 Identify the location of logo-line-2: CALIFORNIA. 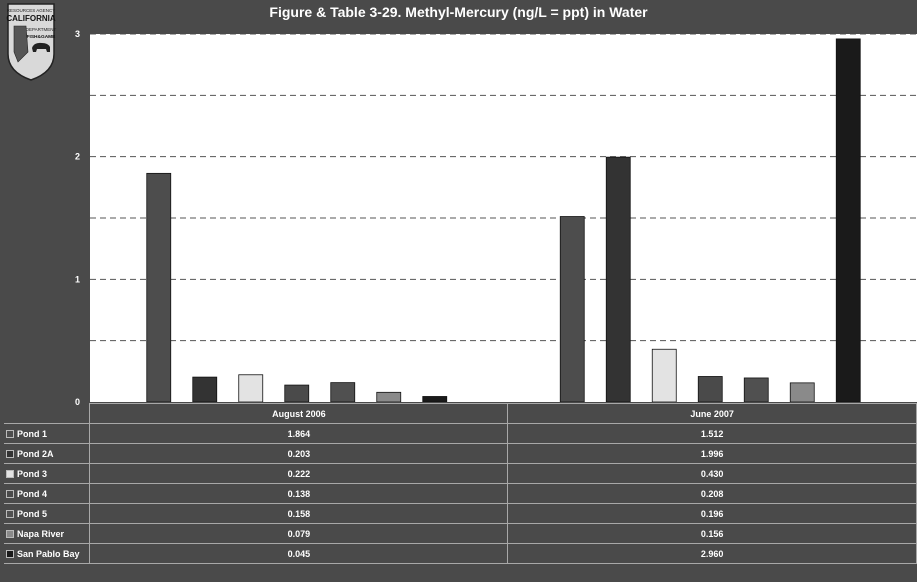
(31, 18).